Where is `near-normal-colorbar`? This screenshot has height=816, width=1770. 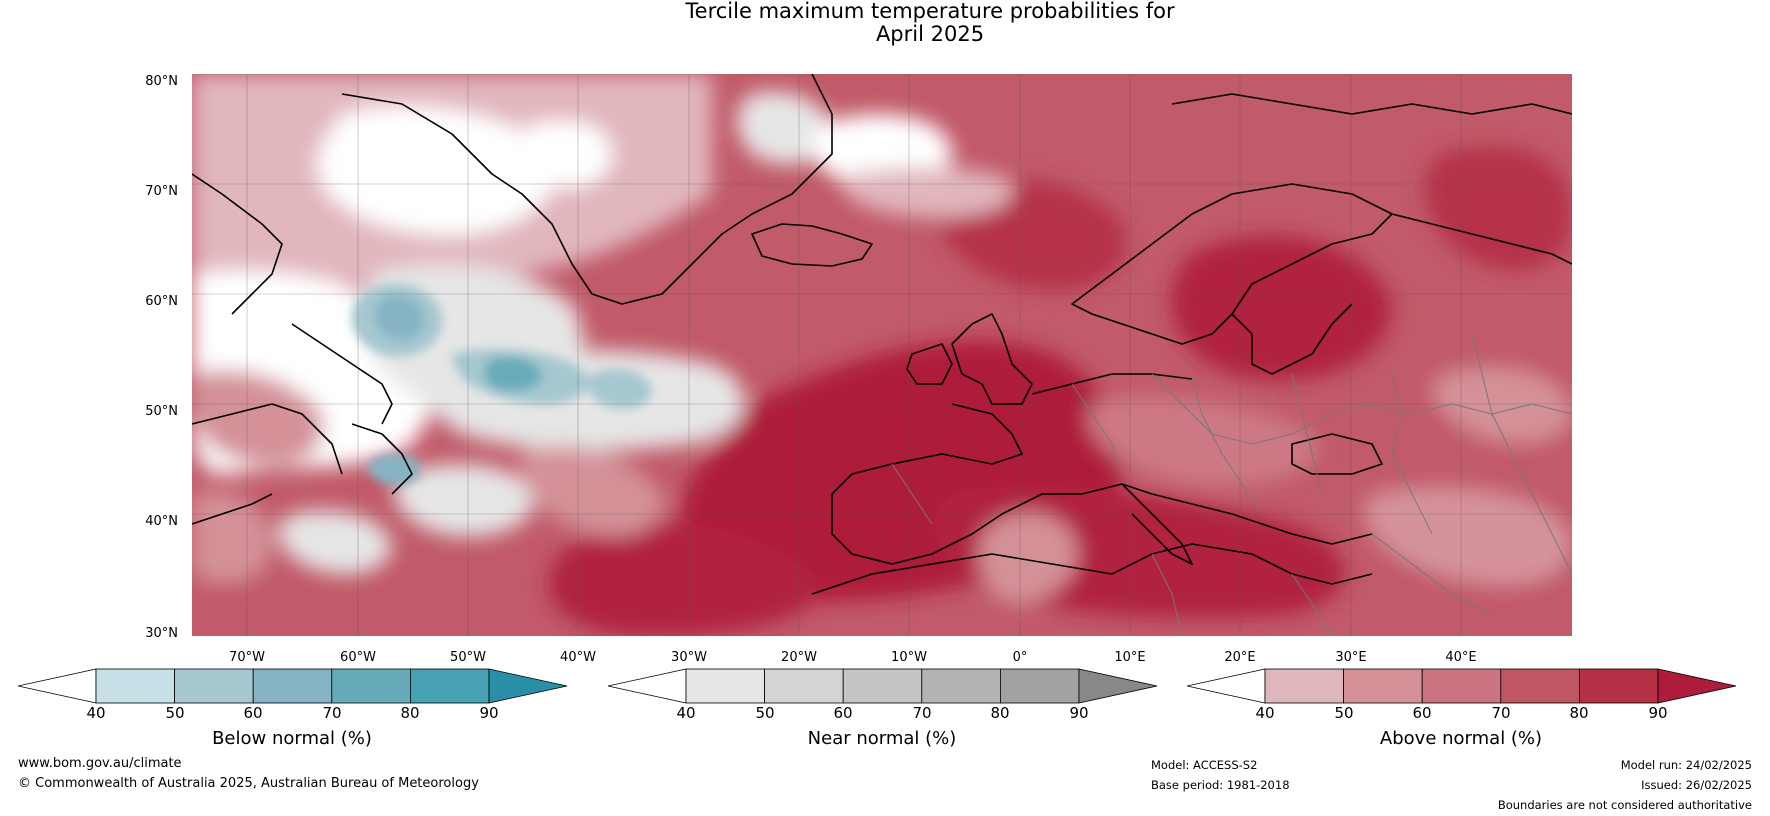
near-normal-colorbar is located at coordinates (883, 686).